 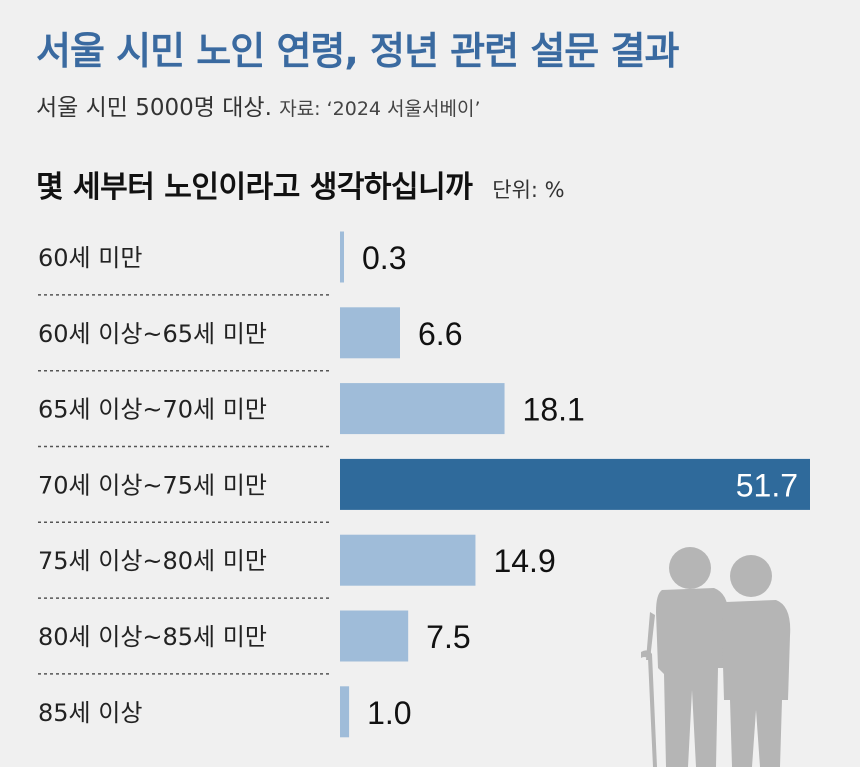 I want to click on category-label: 75세 이상~80세 미만, so click(x=152, y=561).